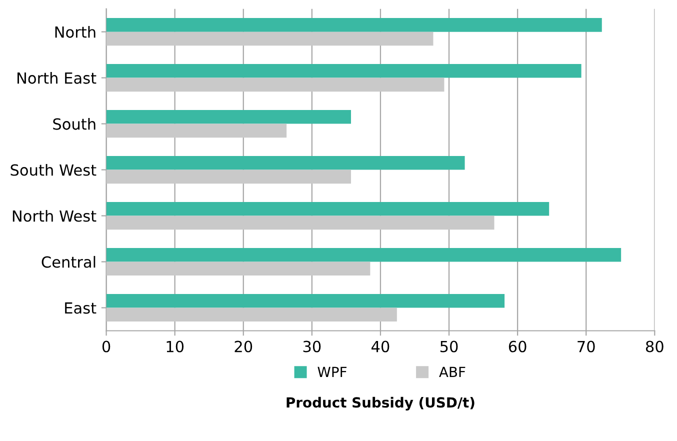  Describe the element at coordinates (517, 346) in the screenshot. I see `x-tick-label: 60` at that location.